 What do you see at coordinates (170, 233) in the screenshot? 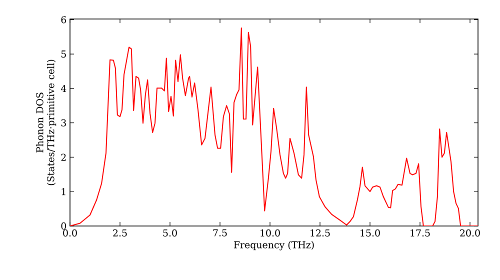
I see `x-tick-label: 5.0` at bounding box center [170, 233].